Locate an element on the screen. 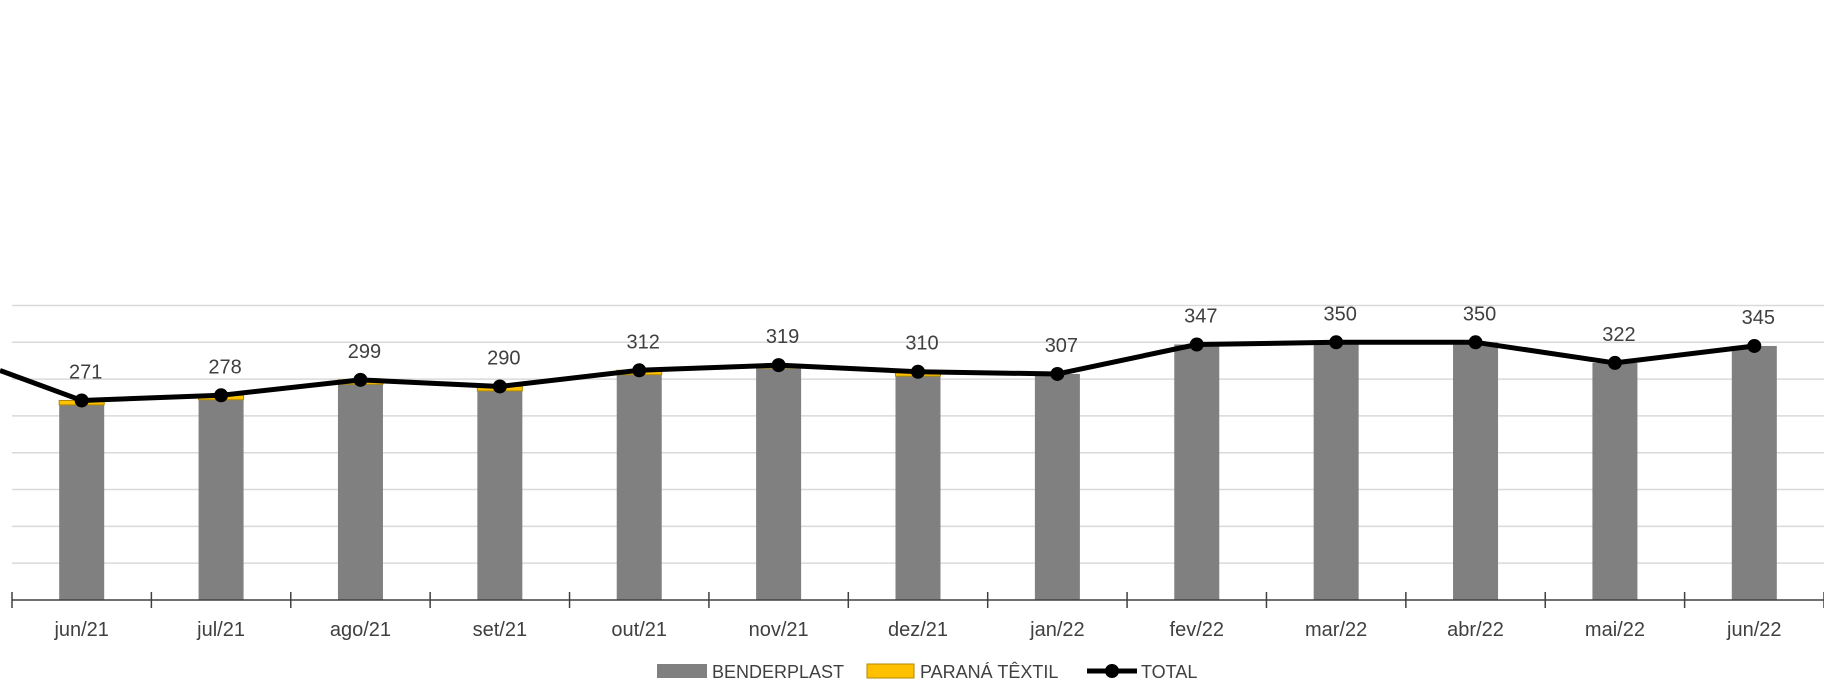 The image size is (1824, 686). legend-swatch-parana-textil is located at coordinates (890, 671).